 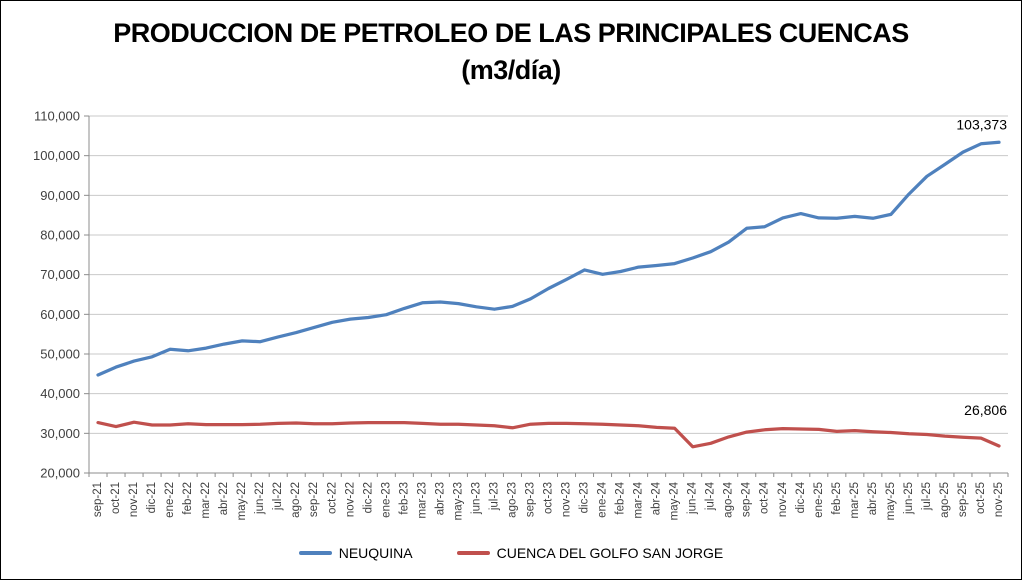 What do you see at coordinates (350, 499) in the screenshot?
I see `x-tick-label: nov-22` at bounding box center [350, 499].